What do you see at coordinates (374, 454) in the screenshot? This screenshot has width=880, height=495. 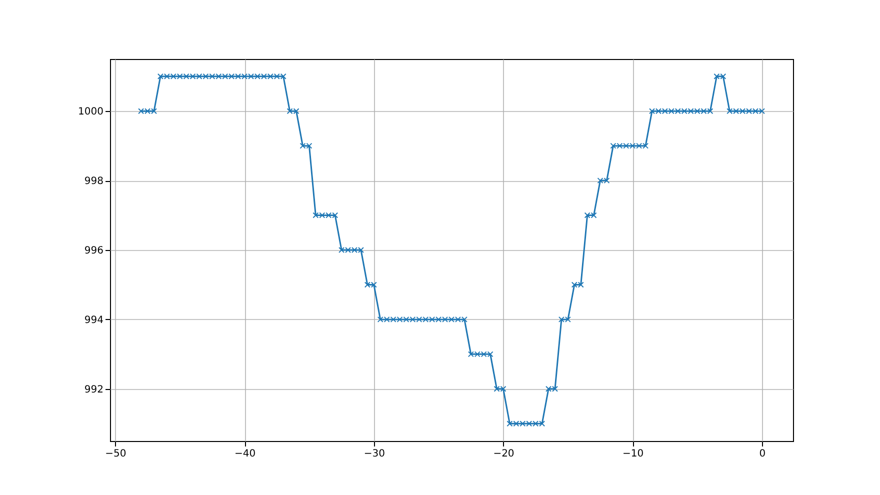 I see `x-tick-label: −30` at bounding box center [374, 454].